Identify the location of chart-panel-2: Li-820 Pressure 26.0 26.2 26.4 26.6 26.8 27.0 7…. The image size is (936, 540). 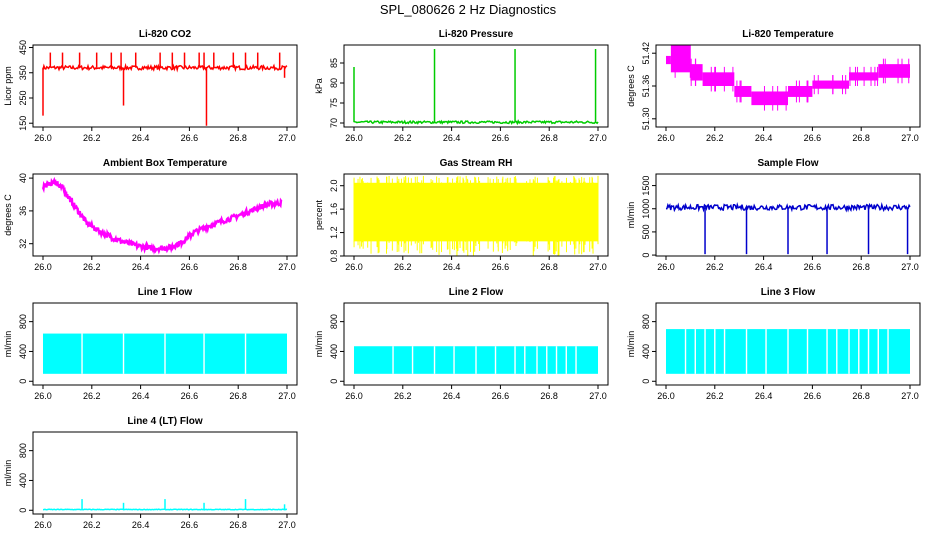
(461, 86).